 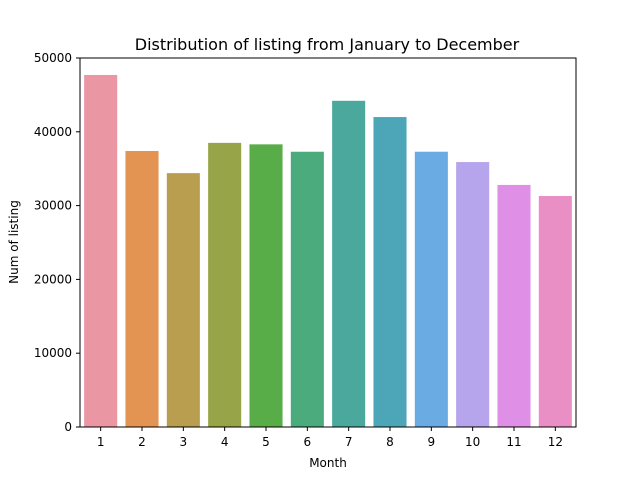 I want to click on y-axis-label: Num of listing, so click(x=14, y=242).